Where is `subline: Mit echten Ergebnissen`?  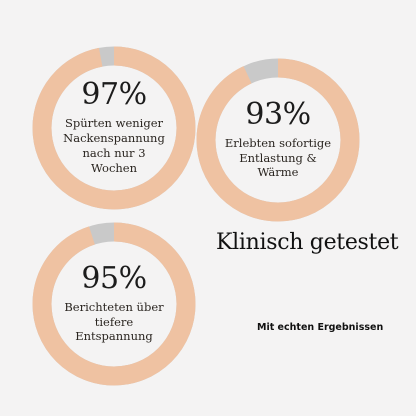
subline: Mit echten Ergebnissen is located at coordinates (320, 327).